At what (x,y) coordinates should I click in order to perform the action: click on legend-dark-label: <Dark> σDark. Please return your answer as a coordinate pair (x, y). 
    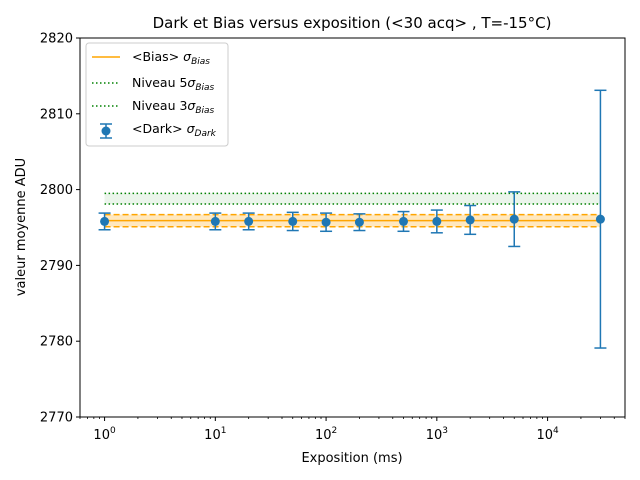
    Looking at the image, I should click on (174, 130).